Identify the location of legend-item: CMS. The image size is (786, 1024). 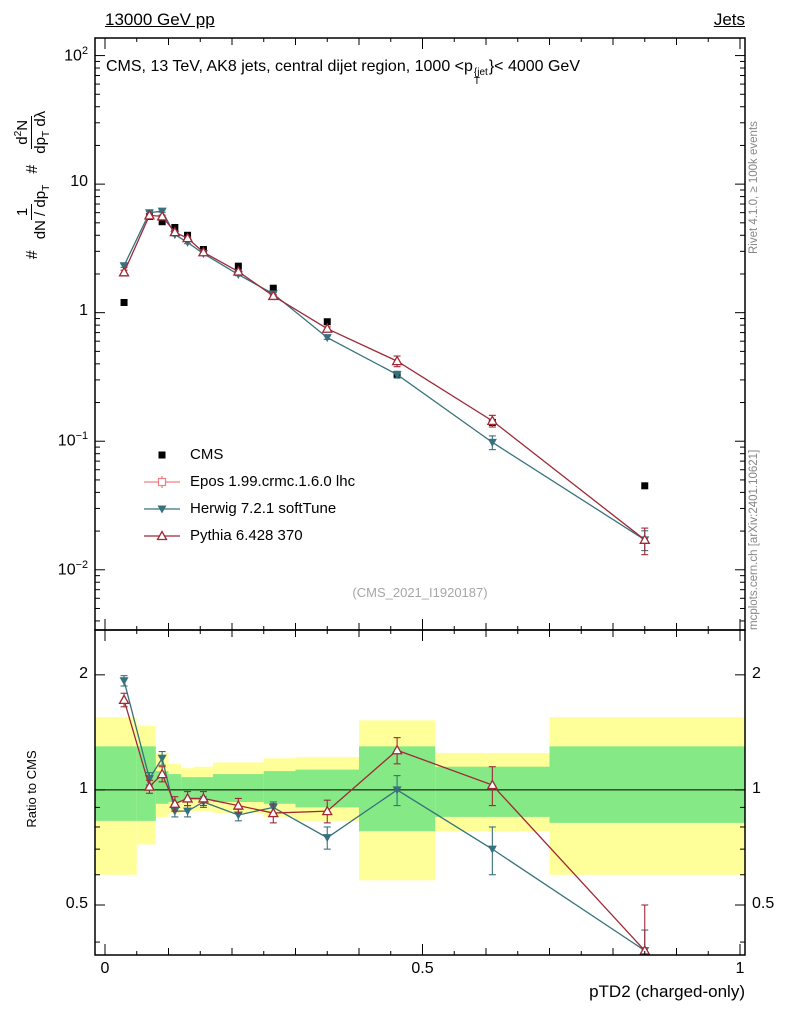
(248, 454).